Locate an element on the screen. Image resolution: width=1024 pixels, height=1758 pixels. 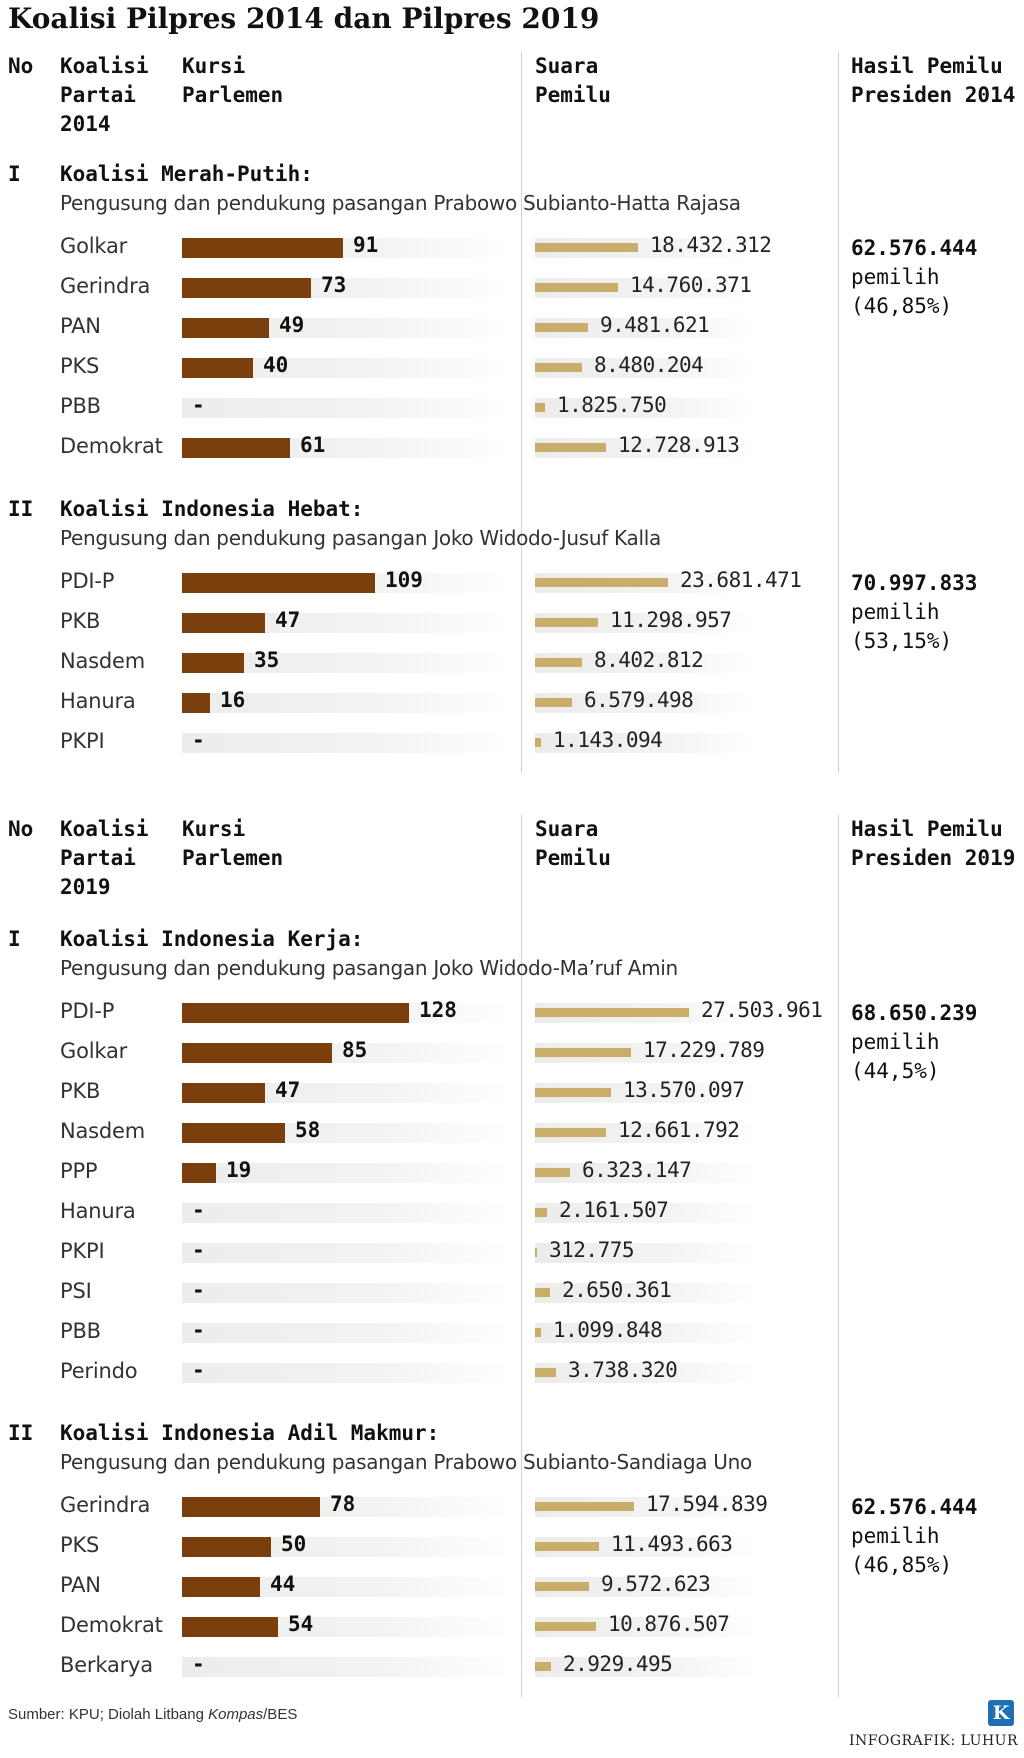
vote-value: 18.432.312 is located at coordinates (711, 245).